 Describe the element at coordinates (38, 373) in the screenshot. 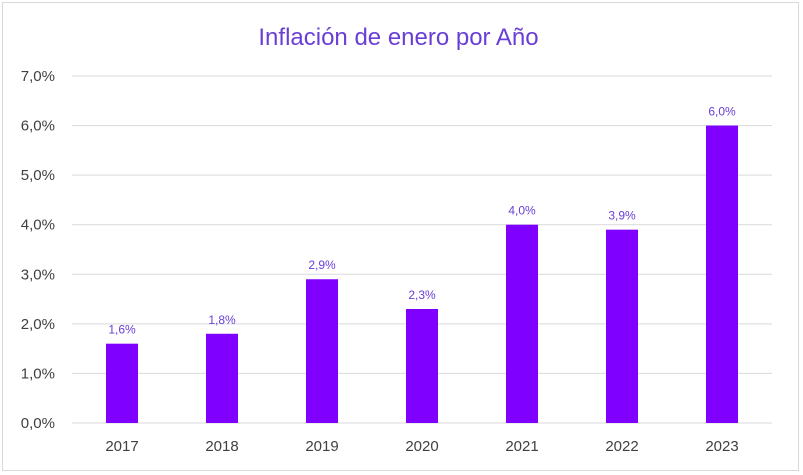

I see `y-tick-label: 1,0%` at that location.